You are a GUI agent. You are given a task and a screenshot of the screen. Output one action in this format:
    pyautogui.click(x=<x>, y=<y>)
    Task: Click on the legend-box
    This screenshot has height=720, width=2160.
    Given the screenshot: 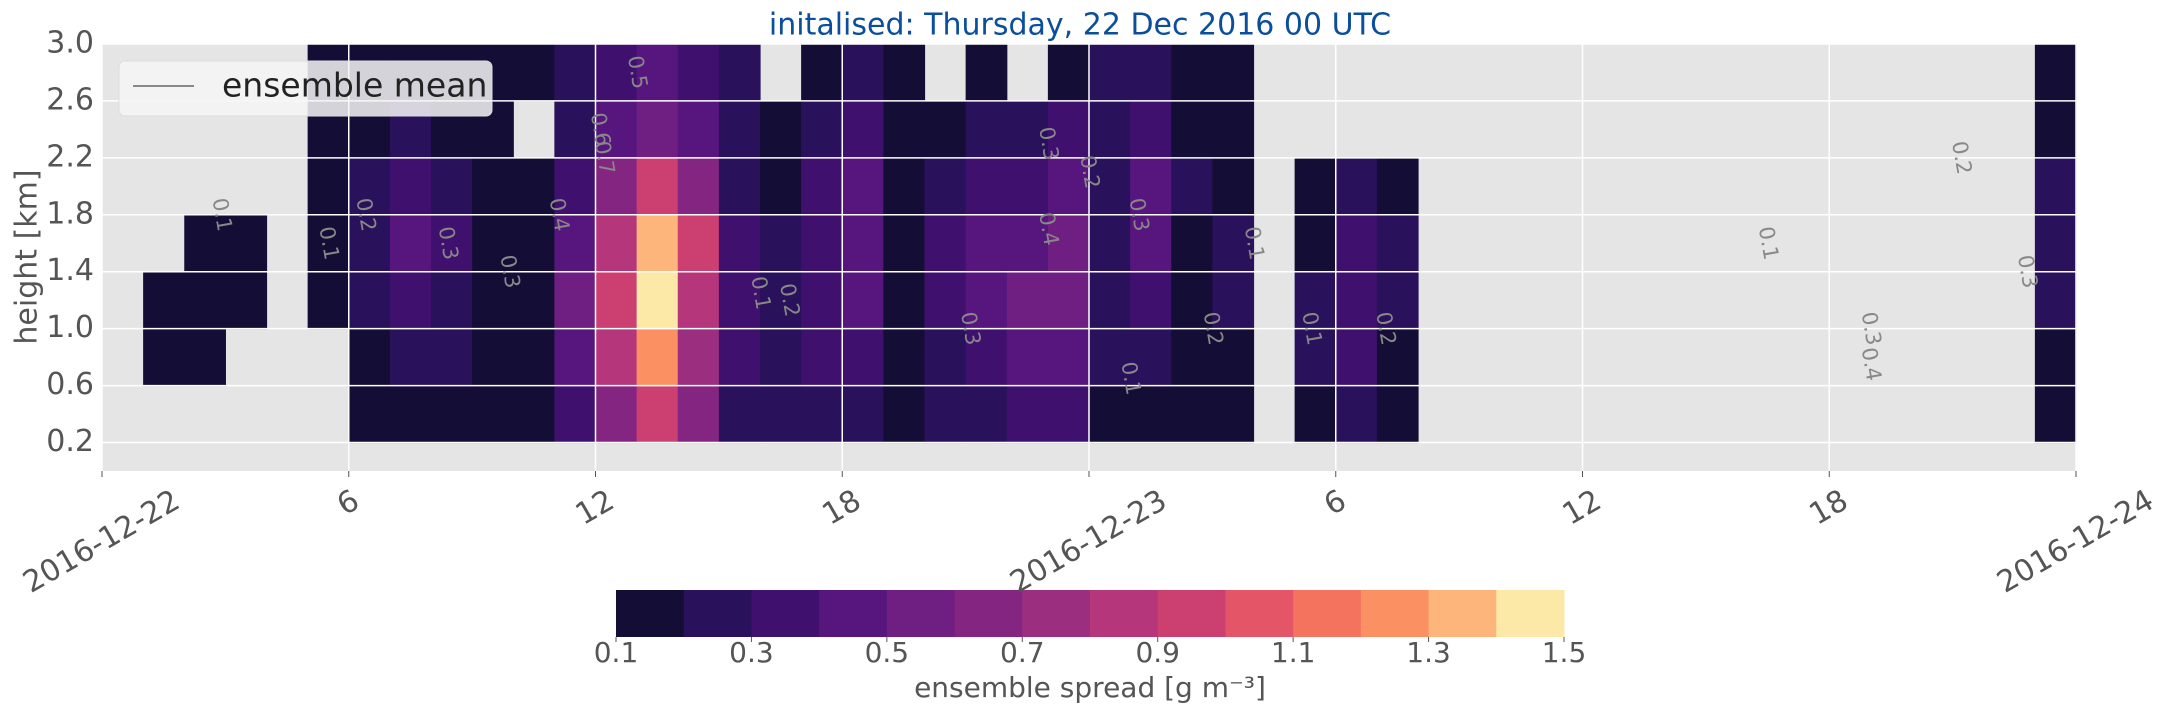 What is the action you would take?
    pyautogui.click(x=305, y=88)
    